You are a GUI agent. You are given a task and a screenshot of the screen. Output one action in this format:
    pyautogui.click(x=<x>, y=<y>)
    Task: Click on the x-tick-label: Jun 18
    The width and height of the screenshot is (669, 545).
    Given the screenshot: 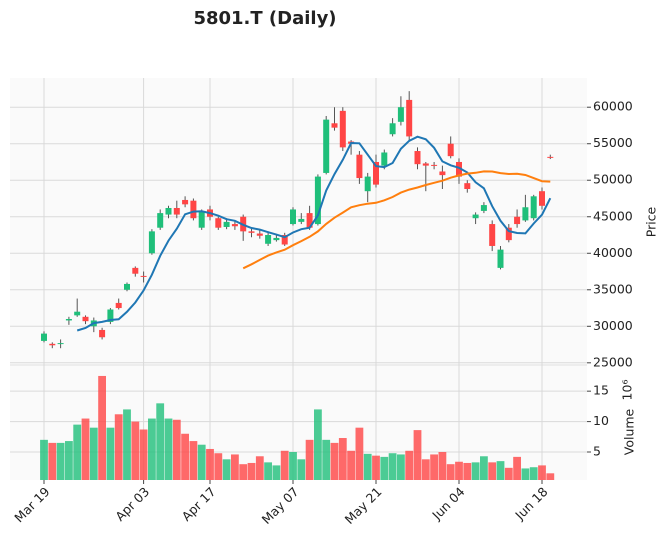 What is the action you would take?
    pyautogui.click(x=530, y=503)
    